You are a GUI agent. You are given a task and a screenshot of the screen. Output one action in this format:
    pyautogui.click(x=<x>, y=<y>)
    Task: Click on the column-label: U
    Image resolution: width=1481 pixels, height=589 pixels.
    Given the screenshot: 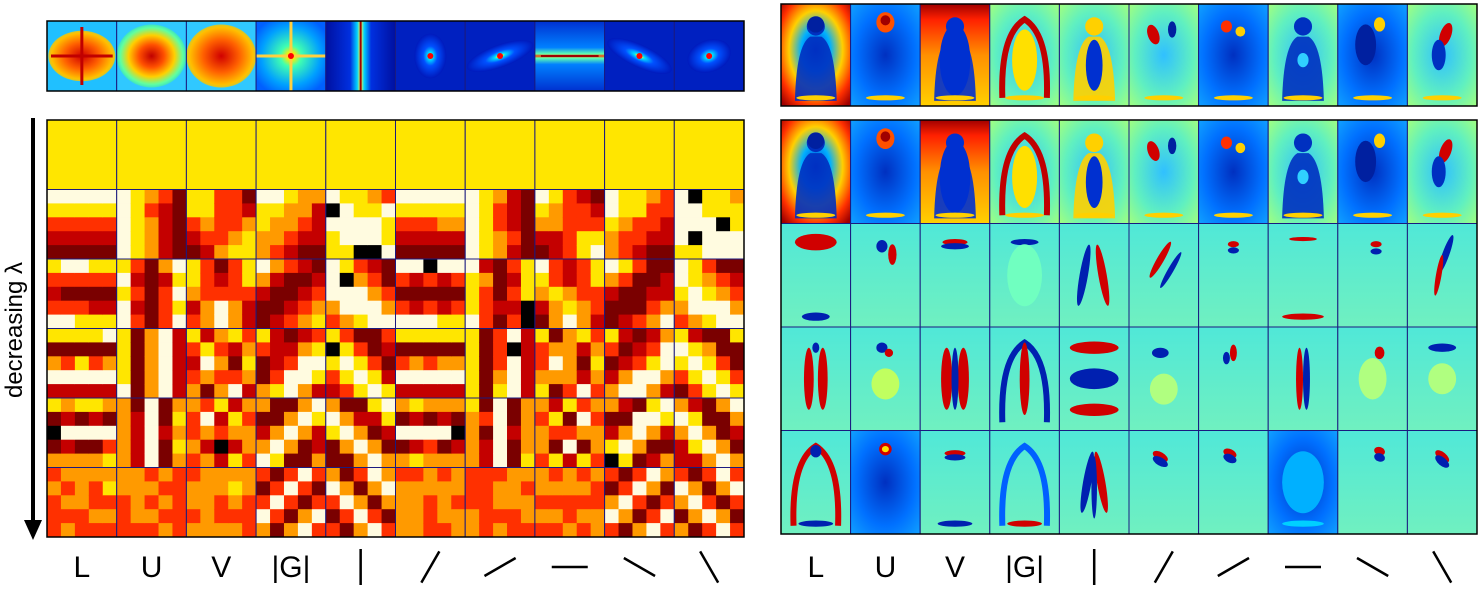 What is the action you would take?
    pyautogui.click(x=152, y=567)
    